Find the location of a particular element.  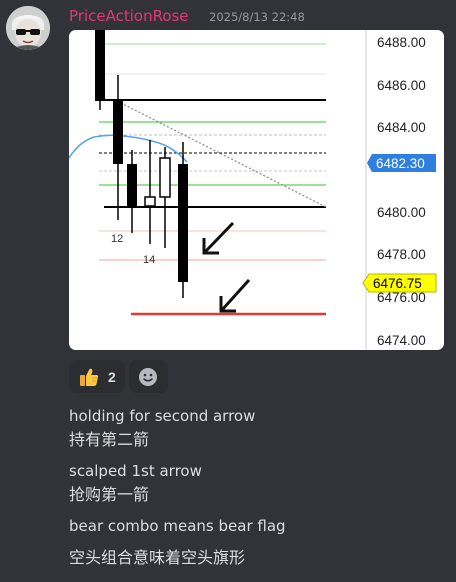

price-tick-label: 6478.00 is located at coordinates (401, 254).